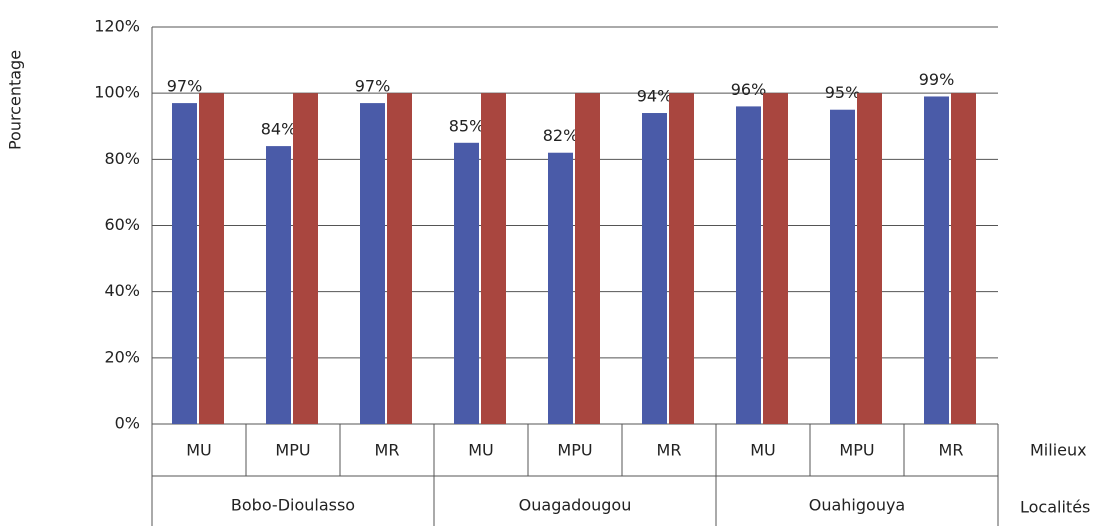 This screenshot has height=526, width=1112. Describe the element at coordinates (279, 129) in the screenshot. I see `data-label: 84%` at that location.